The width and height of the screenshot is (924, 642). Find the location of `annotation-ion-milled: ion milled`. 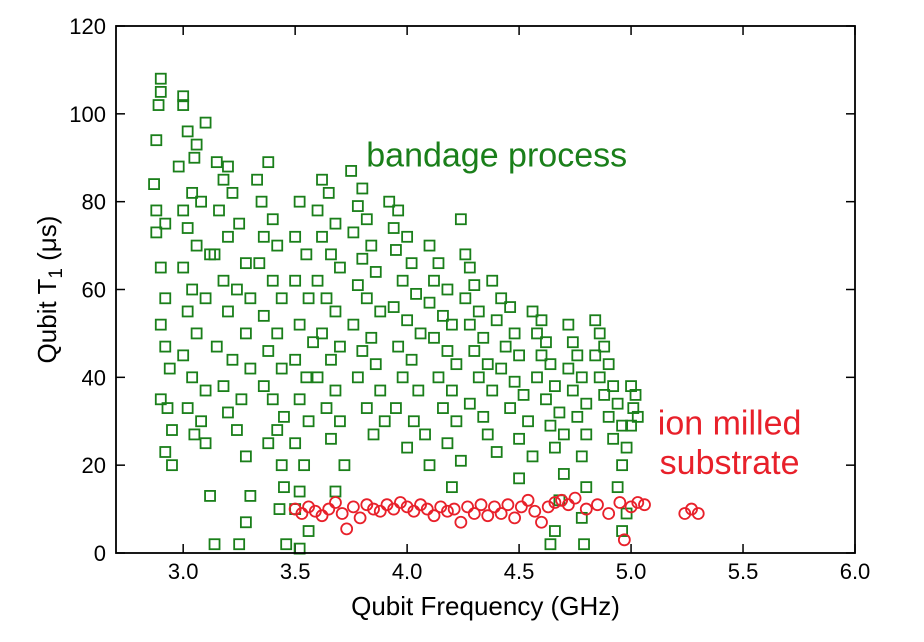

annotation-ion-milled: ion milled is located at coordinates (730, 423).